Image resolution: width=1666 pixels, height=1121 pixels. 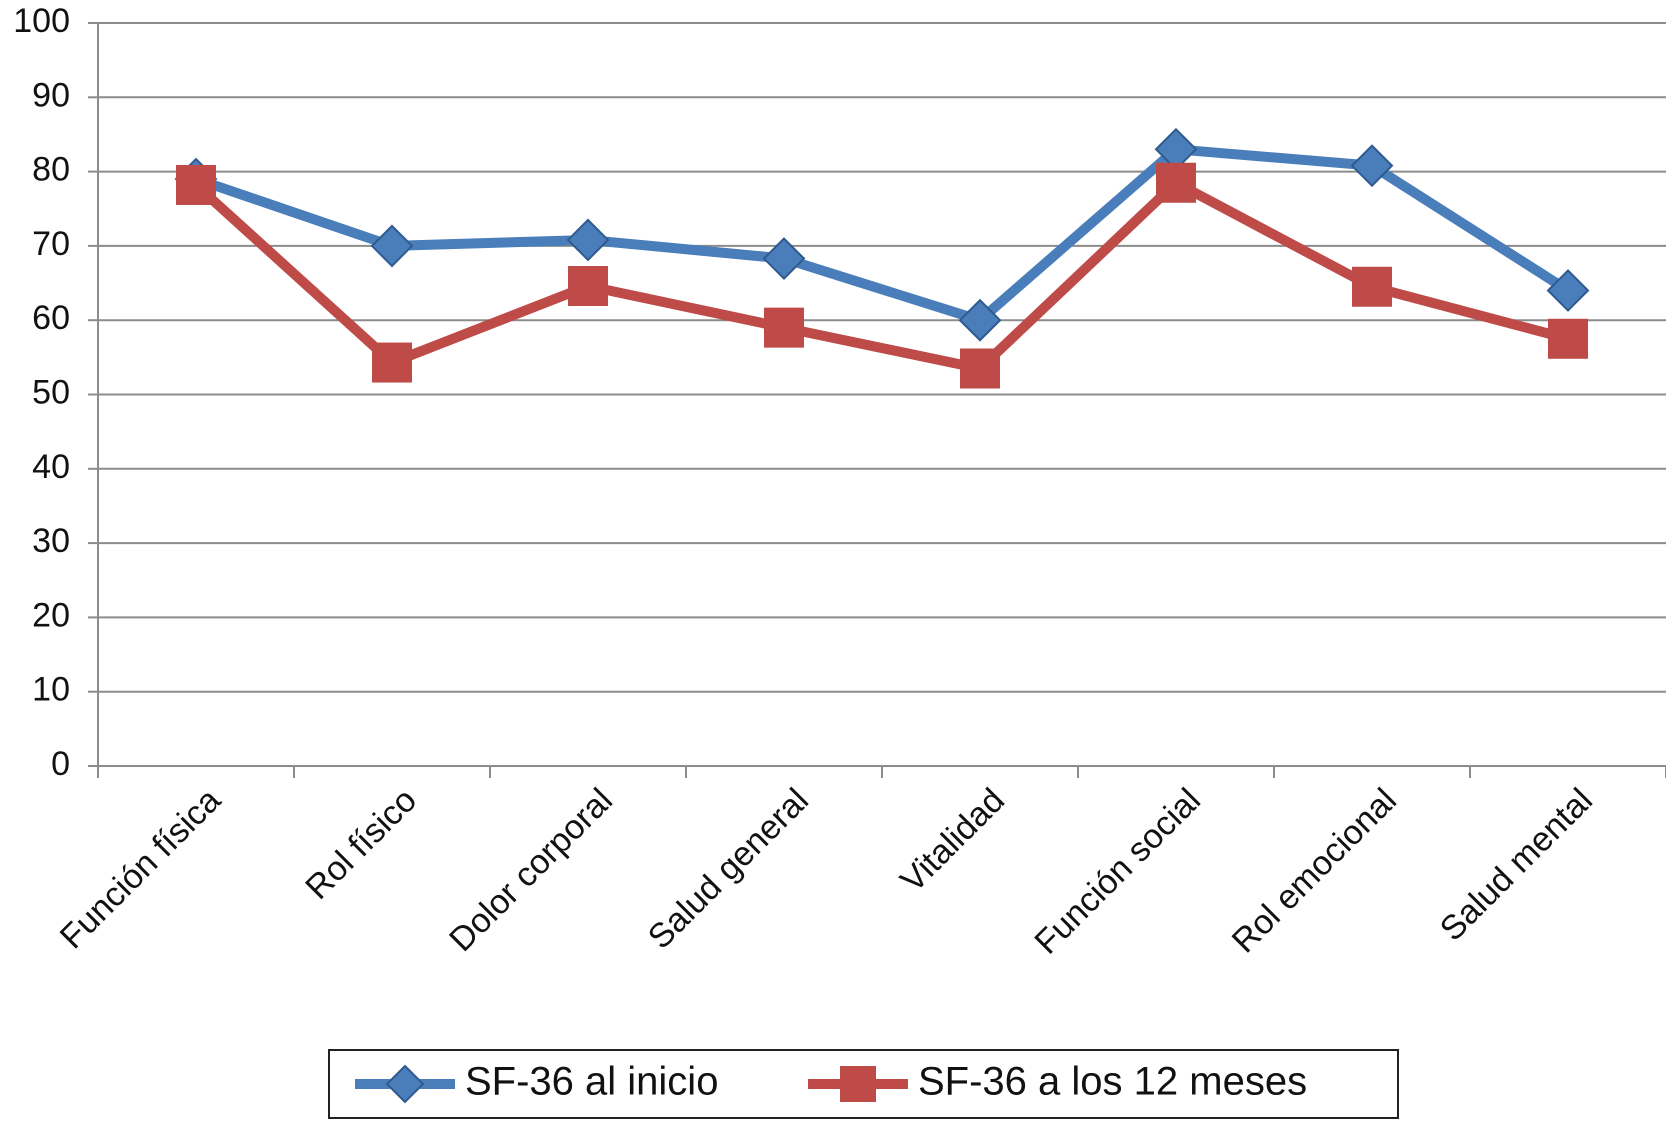 I want to click on legend-text: SF-36 a los 12 meses, so click(x=1112, y=1082).